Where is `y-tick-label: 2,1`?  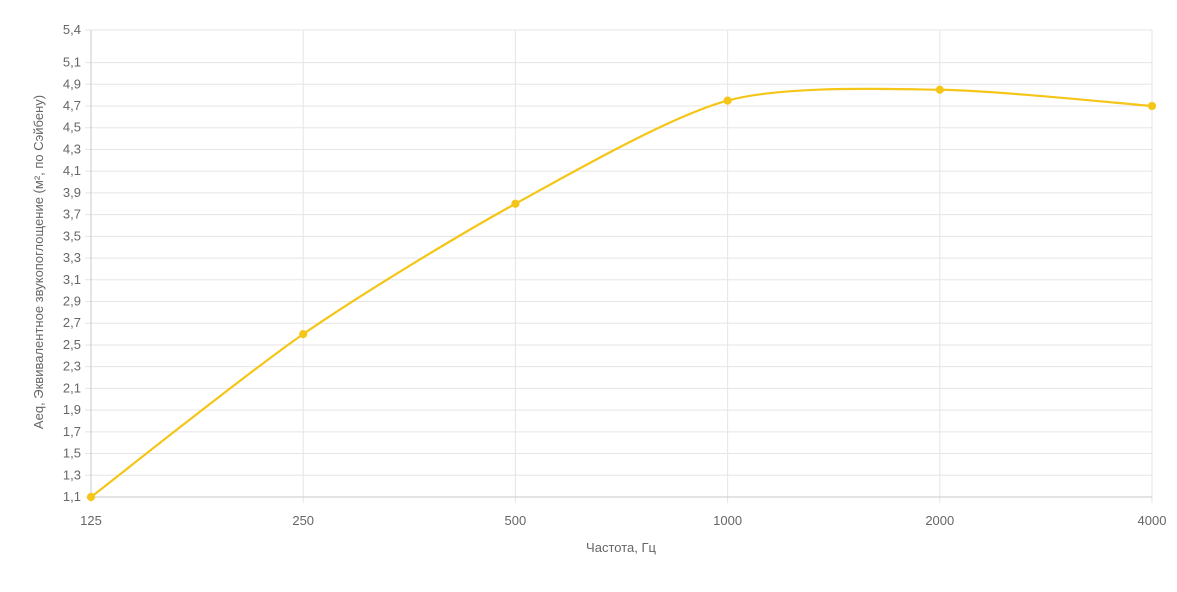 y-tick-label: 2,1 is located at coordinates (72, 387).